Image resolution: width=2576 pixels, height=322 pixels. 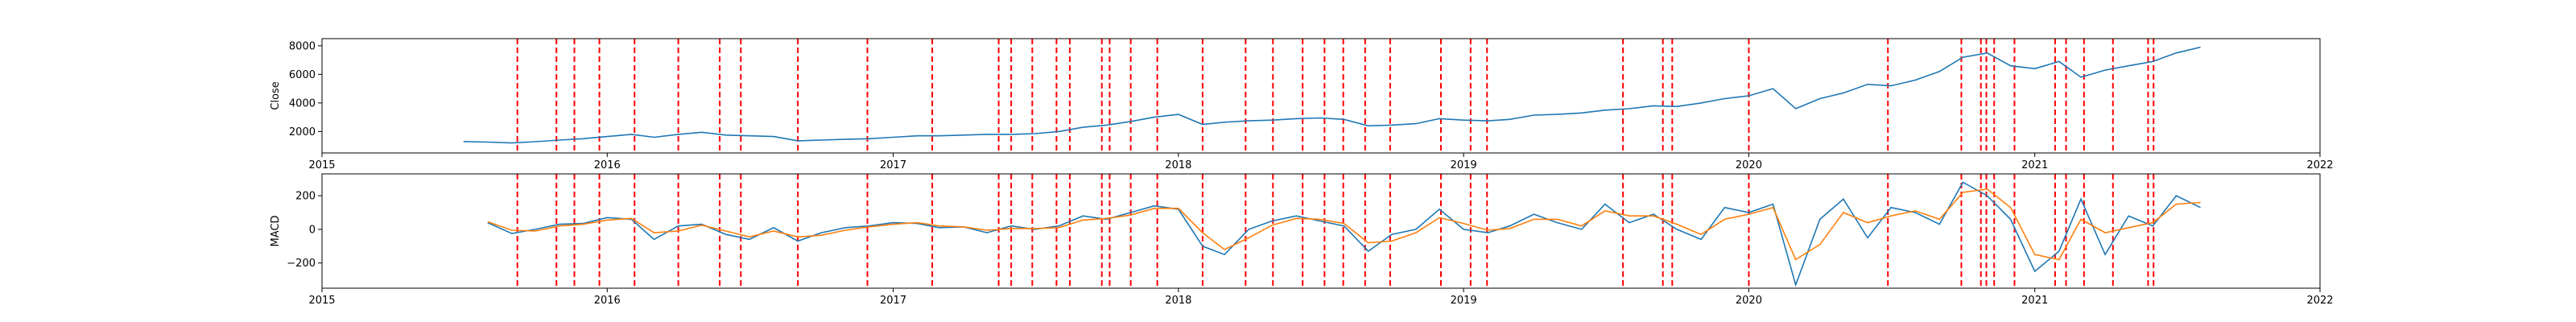 What do you see at coordinates (305, 197) in the screenshot?
I see `y-tick-label: 200` at bounding box center [305, 197].